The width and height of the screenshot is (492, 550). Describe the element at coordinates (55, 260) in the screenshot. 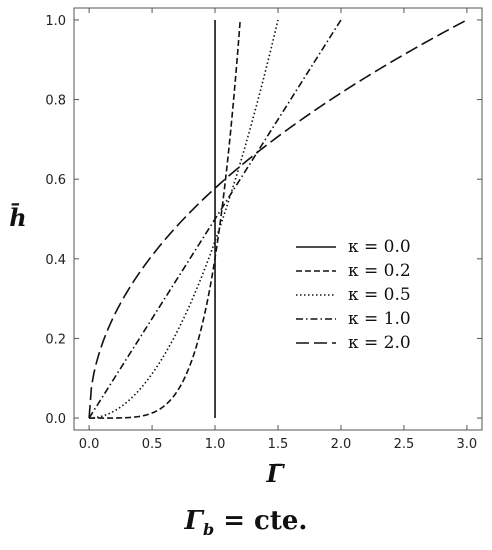

I see `y-tick-label: 0.4` at that location.